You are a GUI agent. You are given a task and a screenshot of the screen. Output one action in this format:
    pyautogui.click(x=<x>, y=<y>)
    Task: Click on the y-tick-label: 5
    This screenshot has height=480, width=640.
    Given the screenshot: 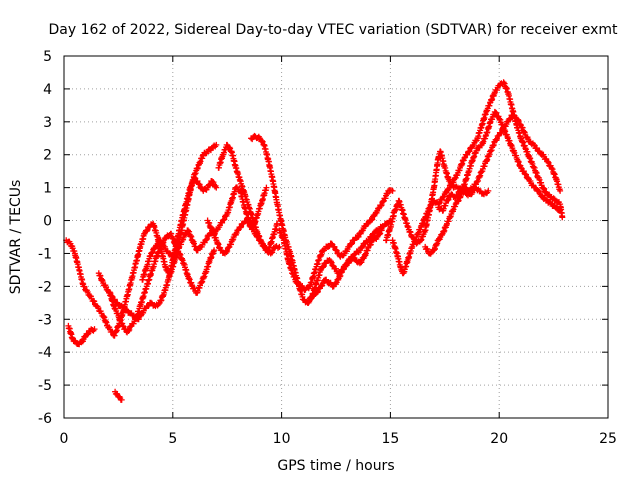 What is the action you would take?
    pyautogui.click(x=47, y=57)
    